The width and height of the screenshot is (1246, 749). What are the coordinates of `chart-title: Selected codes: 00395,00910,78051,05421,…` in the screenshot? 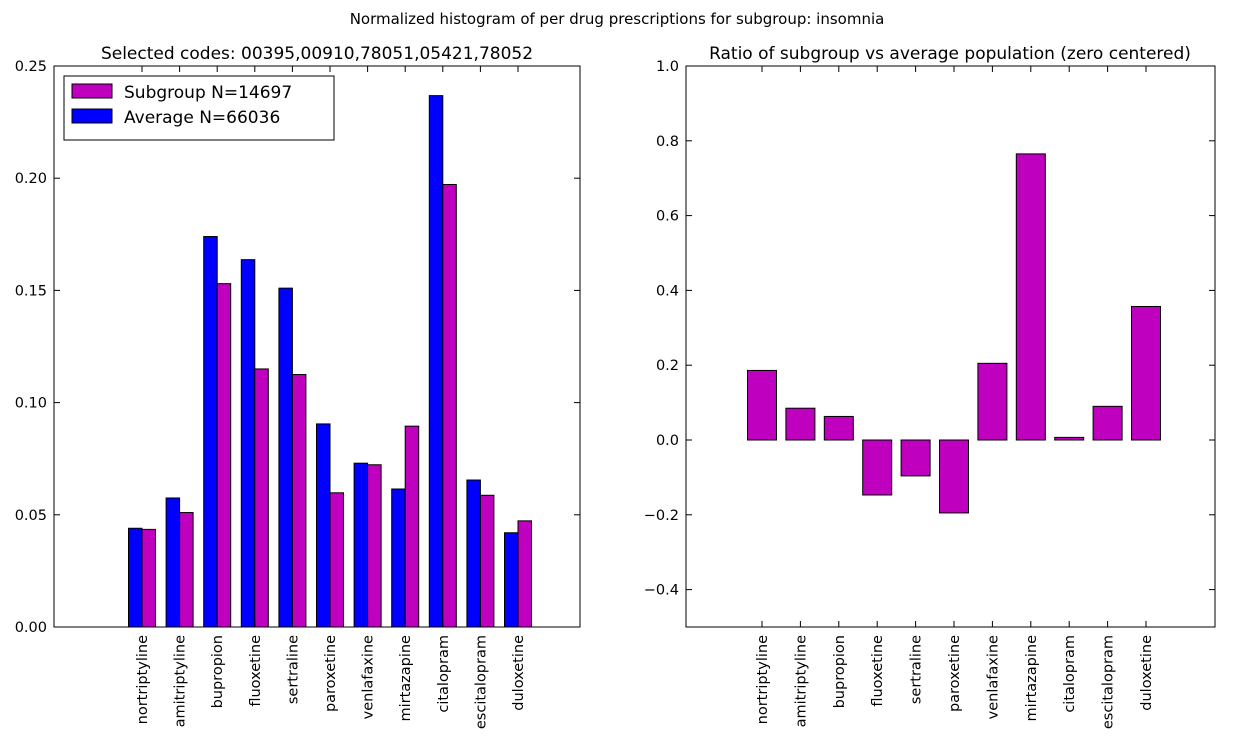 It's located at (317, 54).